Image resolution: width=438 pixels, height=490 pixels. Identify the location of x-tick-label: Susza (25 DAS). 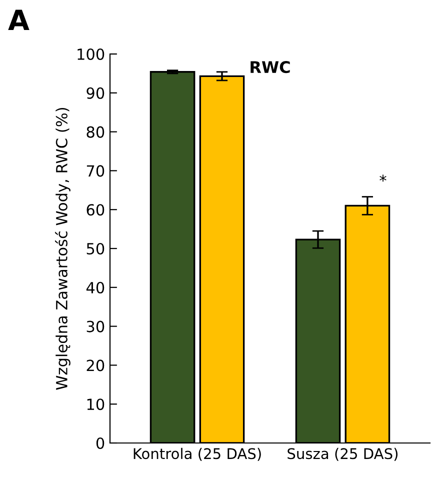
(343, 454).